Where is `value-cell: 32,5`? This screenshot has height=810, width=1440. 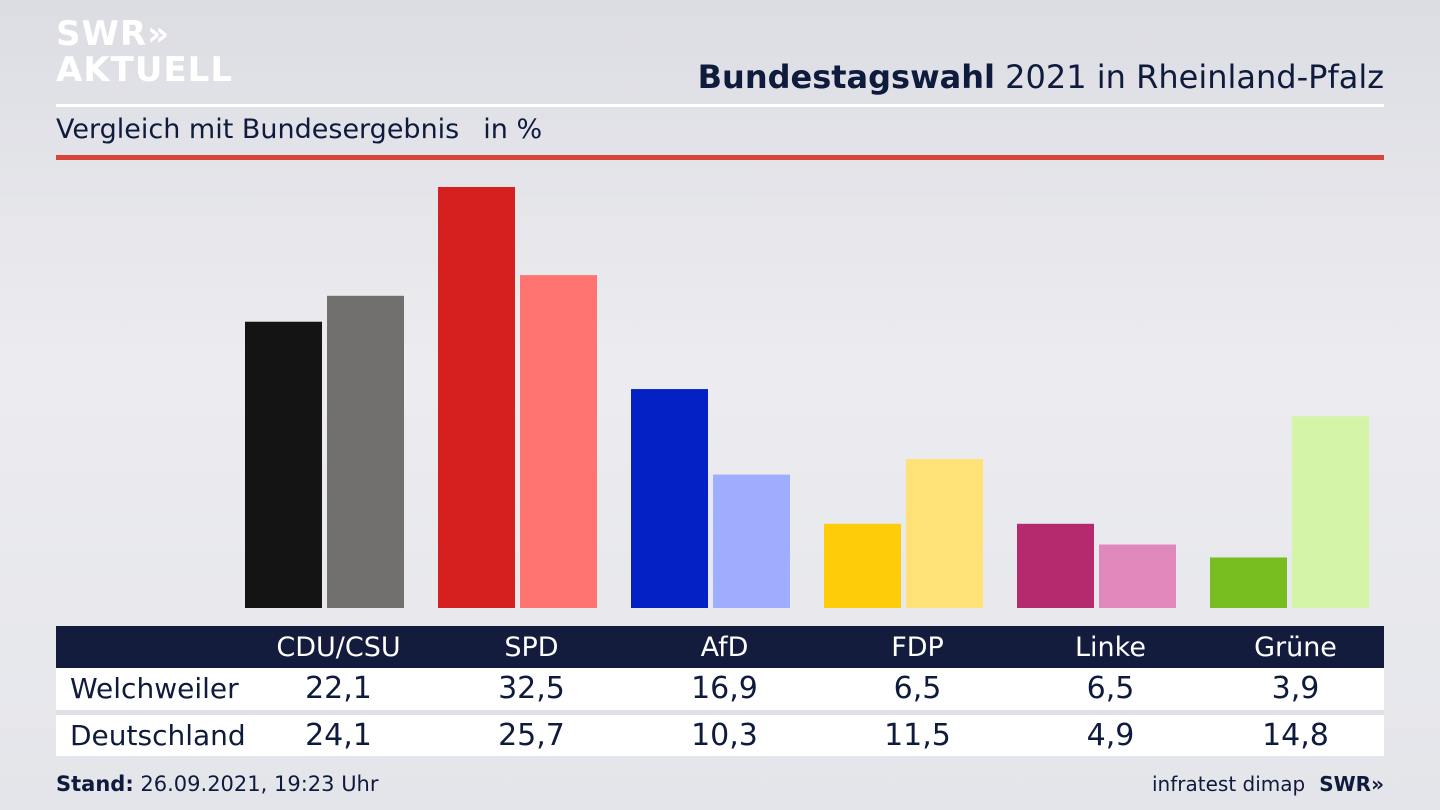
value-cell: 32,5 is located at coordinates (531, 691).